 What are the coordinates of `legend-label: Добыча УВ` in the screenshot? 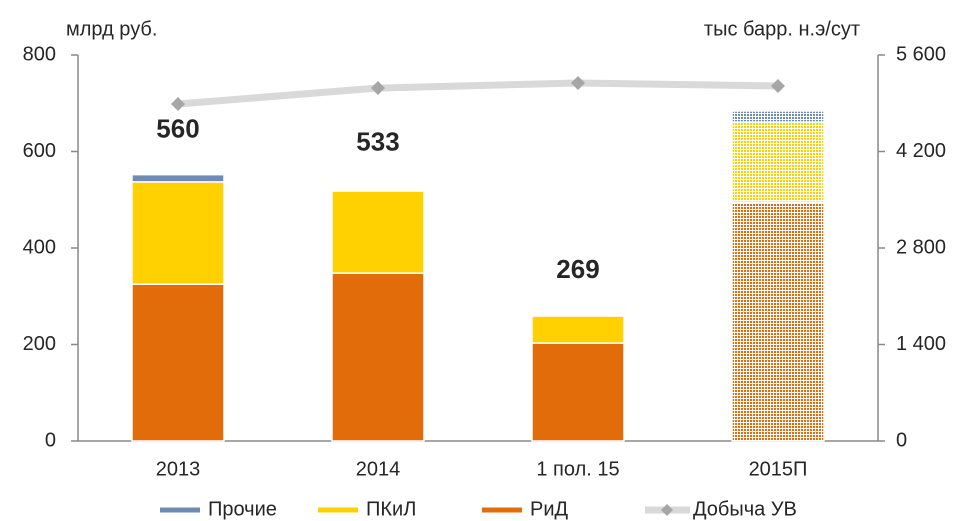 It's located at (745, 509).